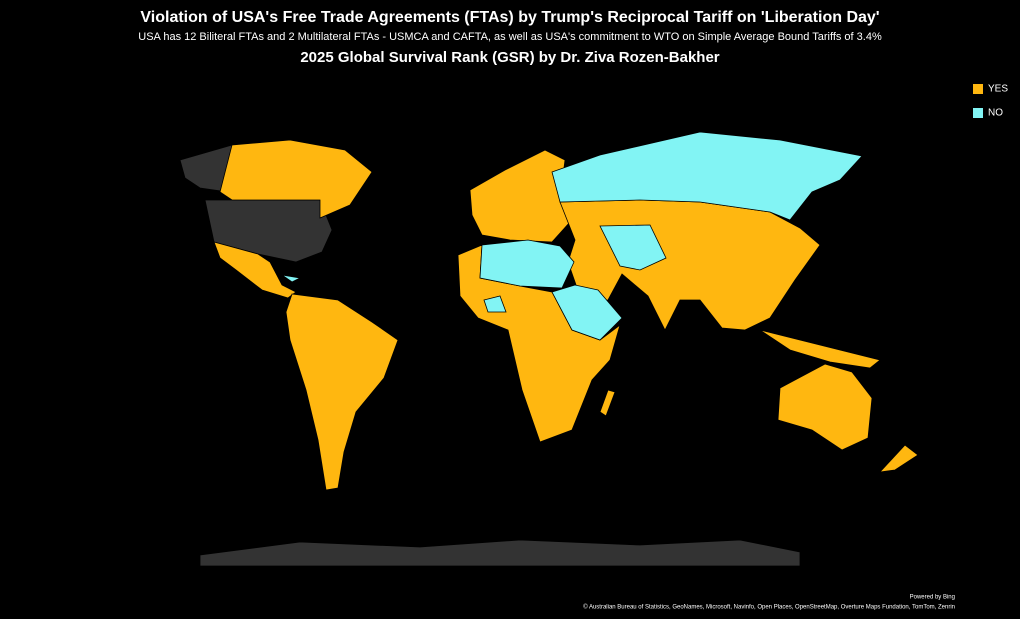 The height and width of the screenshot is (619, 1020). Describe the element at coordinates (206, 168) in the screenshot. I see `alaska` at that location.